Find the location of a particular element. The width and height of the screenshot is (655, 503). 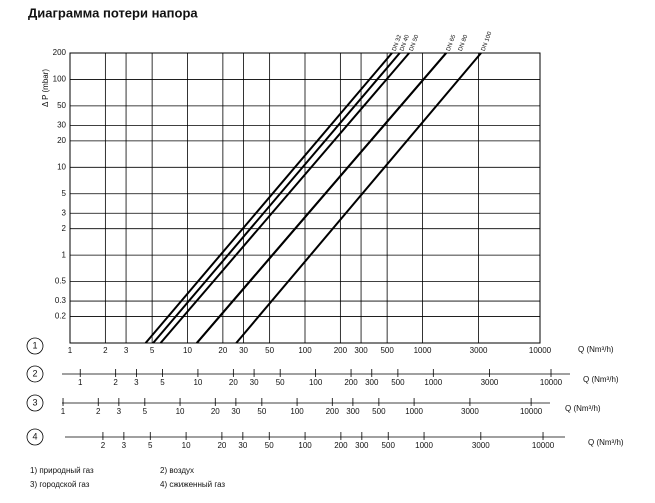

series-label: DN 80 is located at coordinates (464, 43).